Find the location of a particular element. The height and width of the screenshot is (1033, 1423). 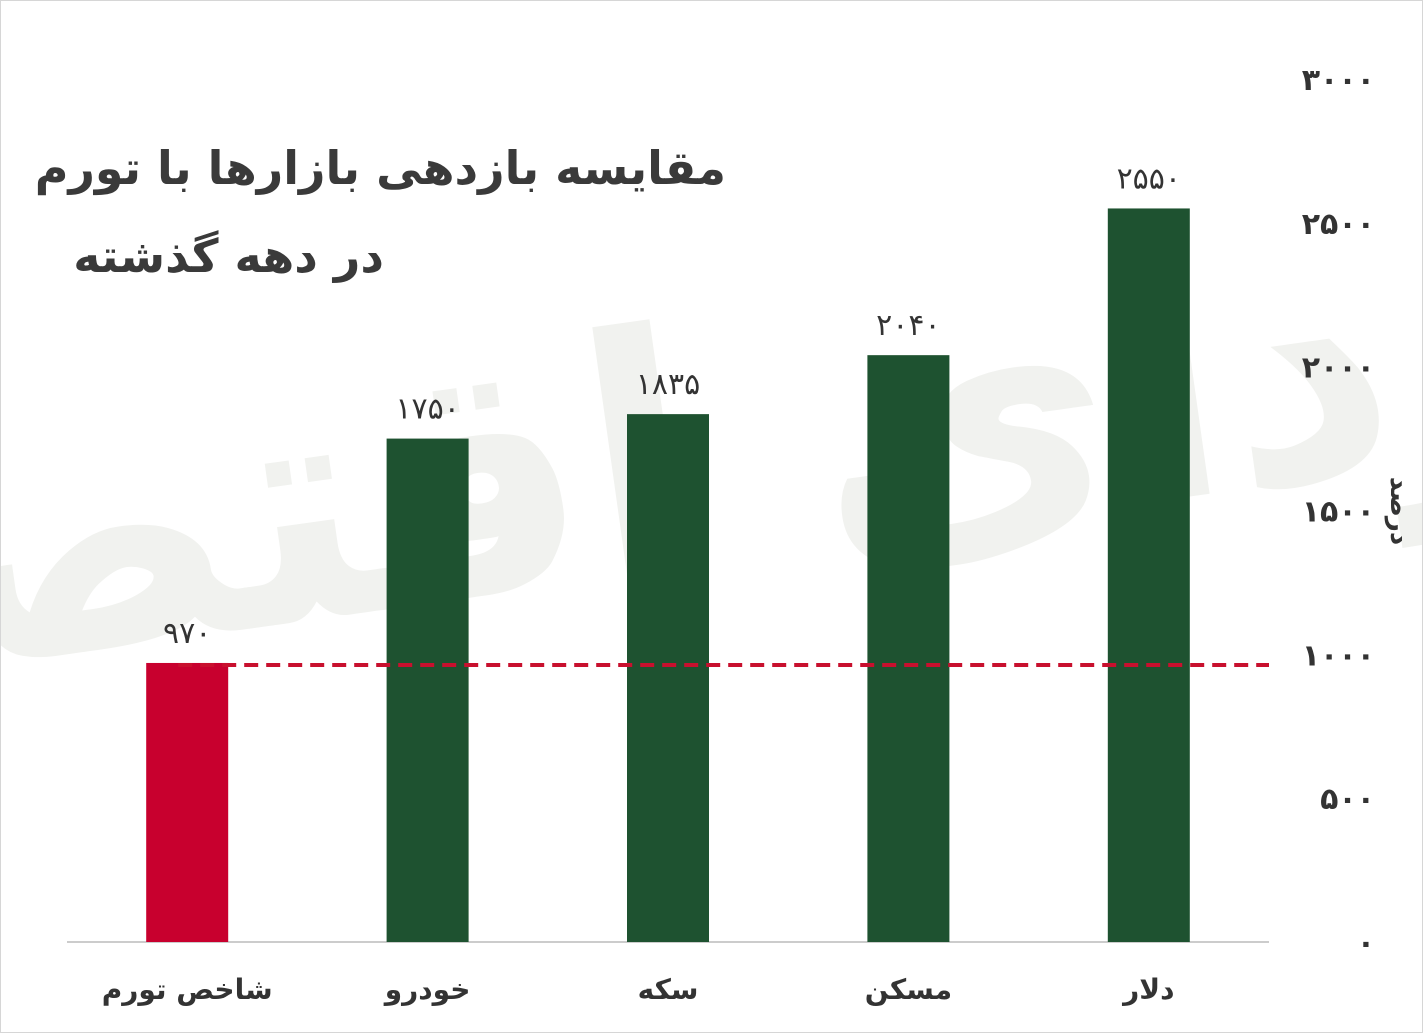

value-label-3: ۲۰۴۰ is located at coordinates (908, 325).